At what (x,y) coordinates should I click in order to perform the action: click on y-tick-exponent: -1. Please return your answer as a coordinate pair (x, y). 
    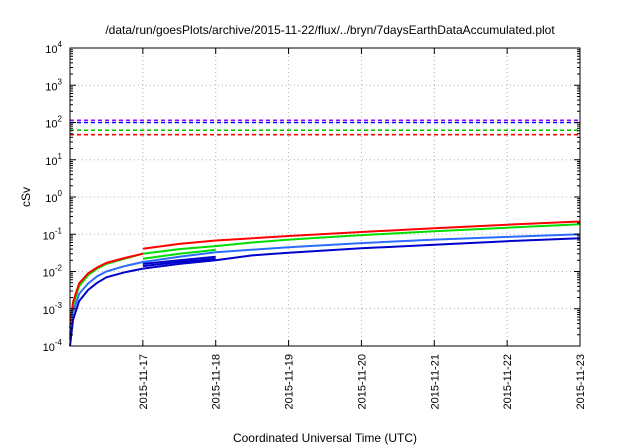
    Looking at the image, I should click on (59, 230).